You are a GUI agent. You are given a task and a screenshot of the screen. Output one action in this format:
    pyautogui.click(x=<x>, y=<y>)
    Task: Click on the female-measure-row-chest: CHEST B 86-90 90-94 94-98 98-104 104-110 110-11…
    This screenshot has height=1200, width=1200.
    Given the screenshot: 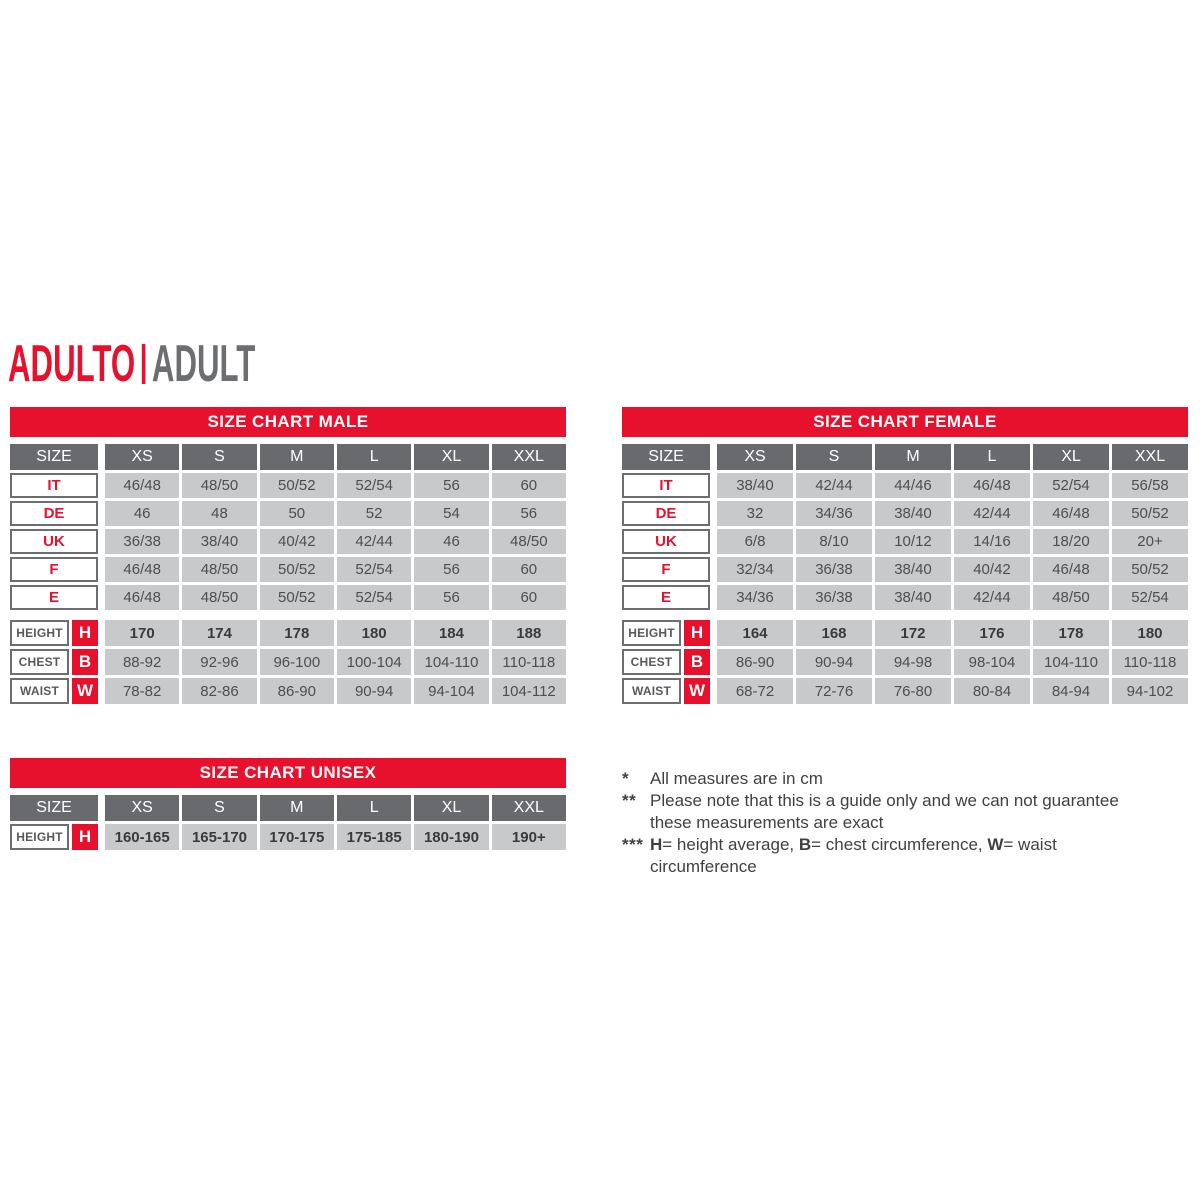 What is the action you would take?
    pyautogui.click(x=905, y=662)
    